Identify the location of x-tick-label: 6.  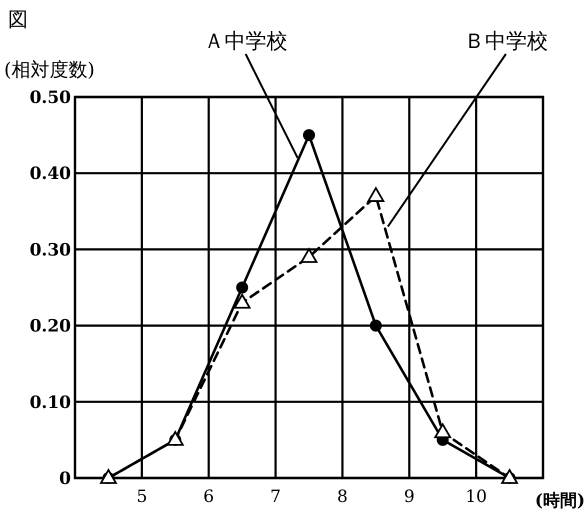
(208, 497).